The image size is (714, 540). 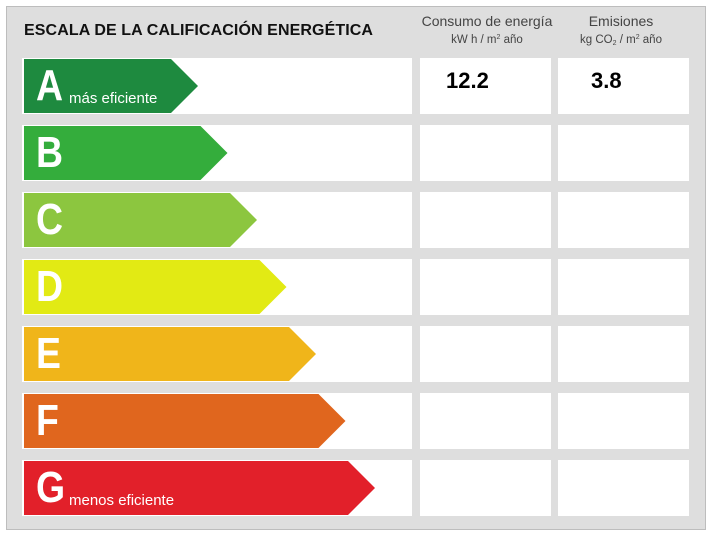 I want to click on band-letter: B, so click(x=50, y=152).